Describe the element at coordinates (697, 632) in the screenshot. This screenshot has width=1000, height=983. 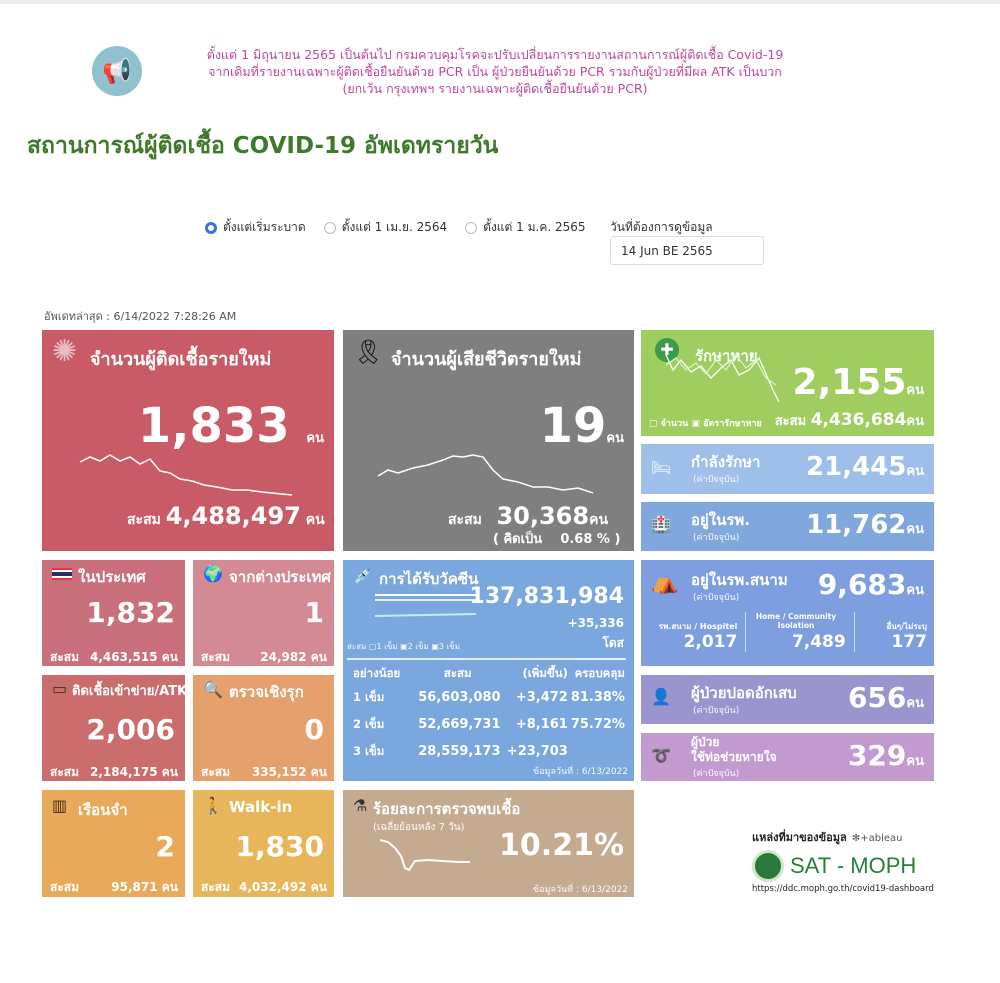
I see `field-col: รพ.สนาม / Hospitel 2,017` at that location.